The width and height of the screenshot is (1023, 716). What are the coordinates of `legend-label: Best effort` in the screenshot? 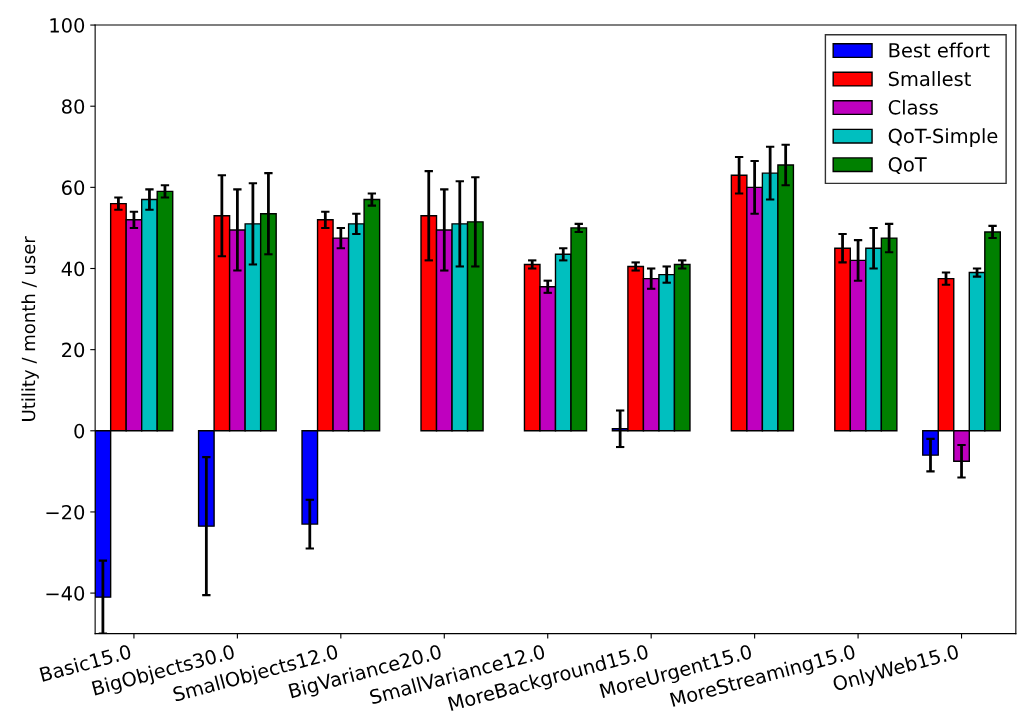 It's located at (939, 50).